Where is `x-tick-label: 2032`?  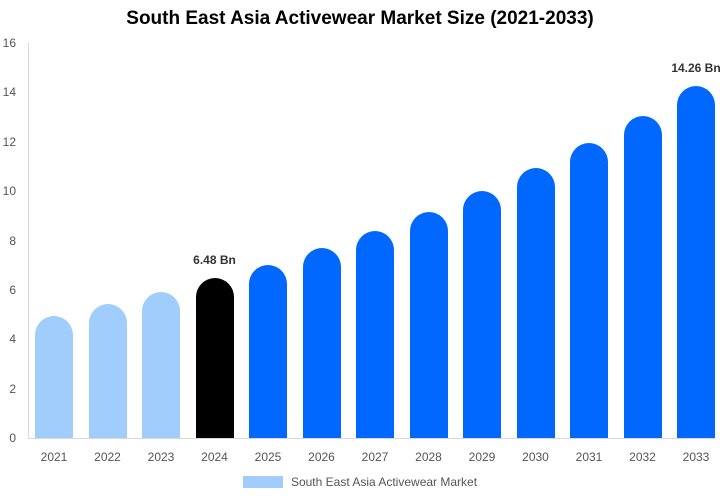 x-tick-label: 2032 is located at coordinates (642, 457).